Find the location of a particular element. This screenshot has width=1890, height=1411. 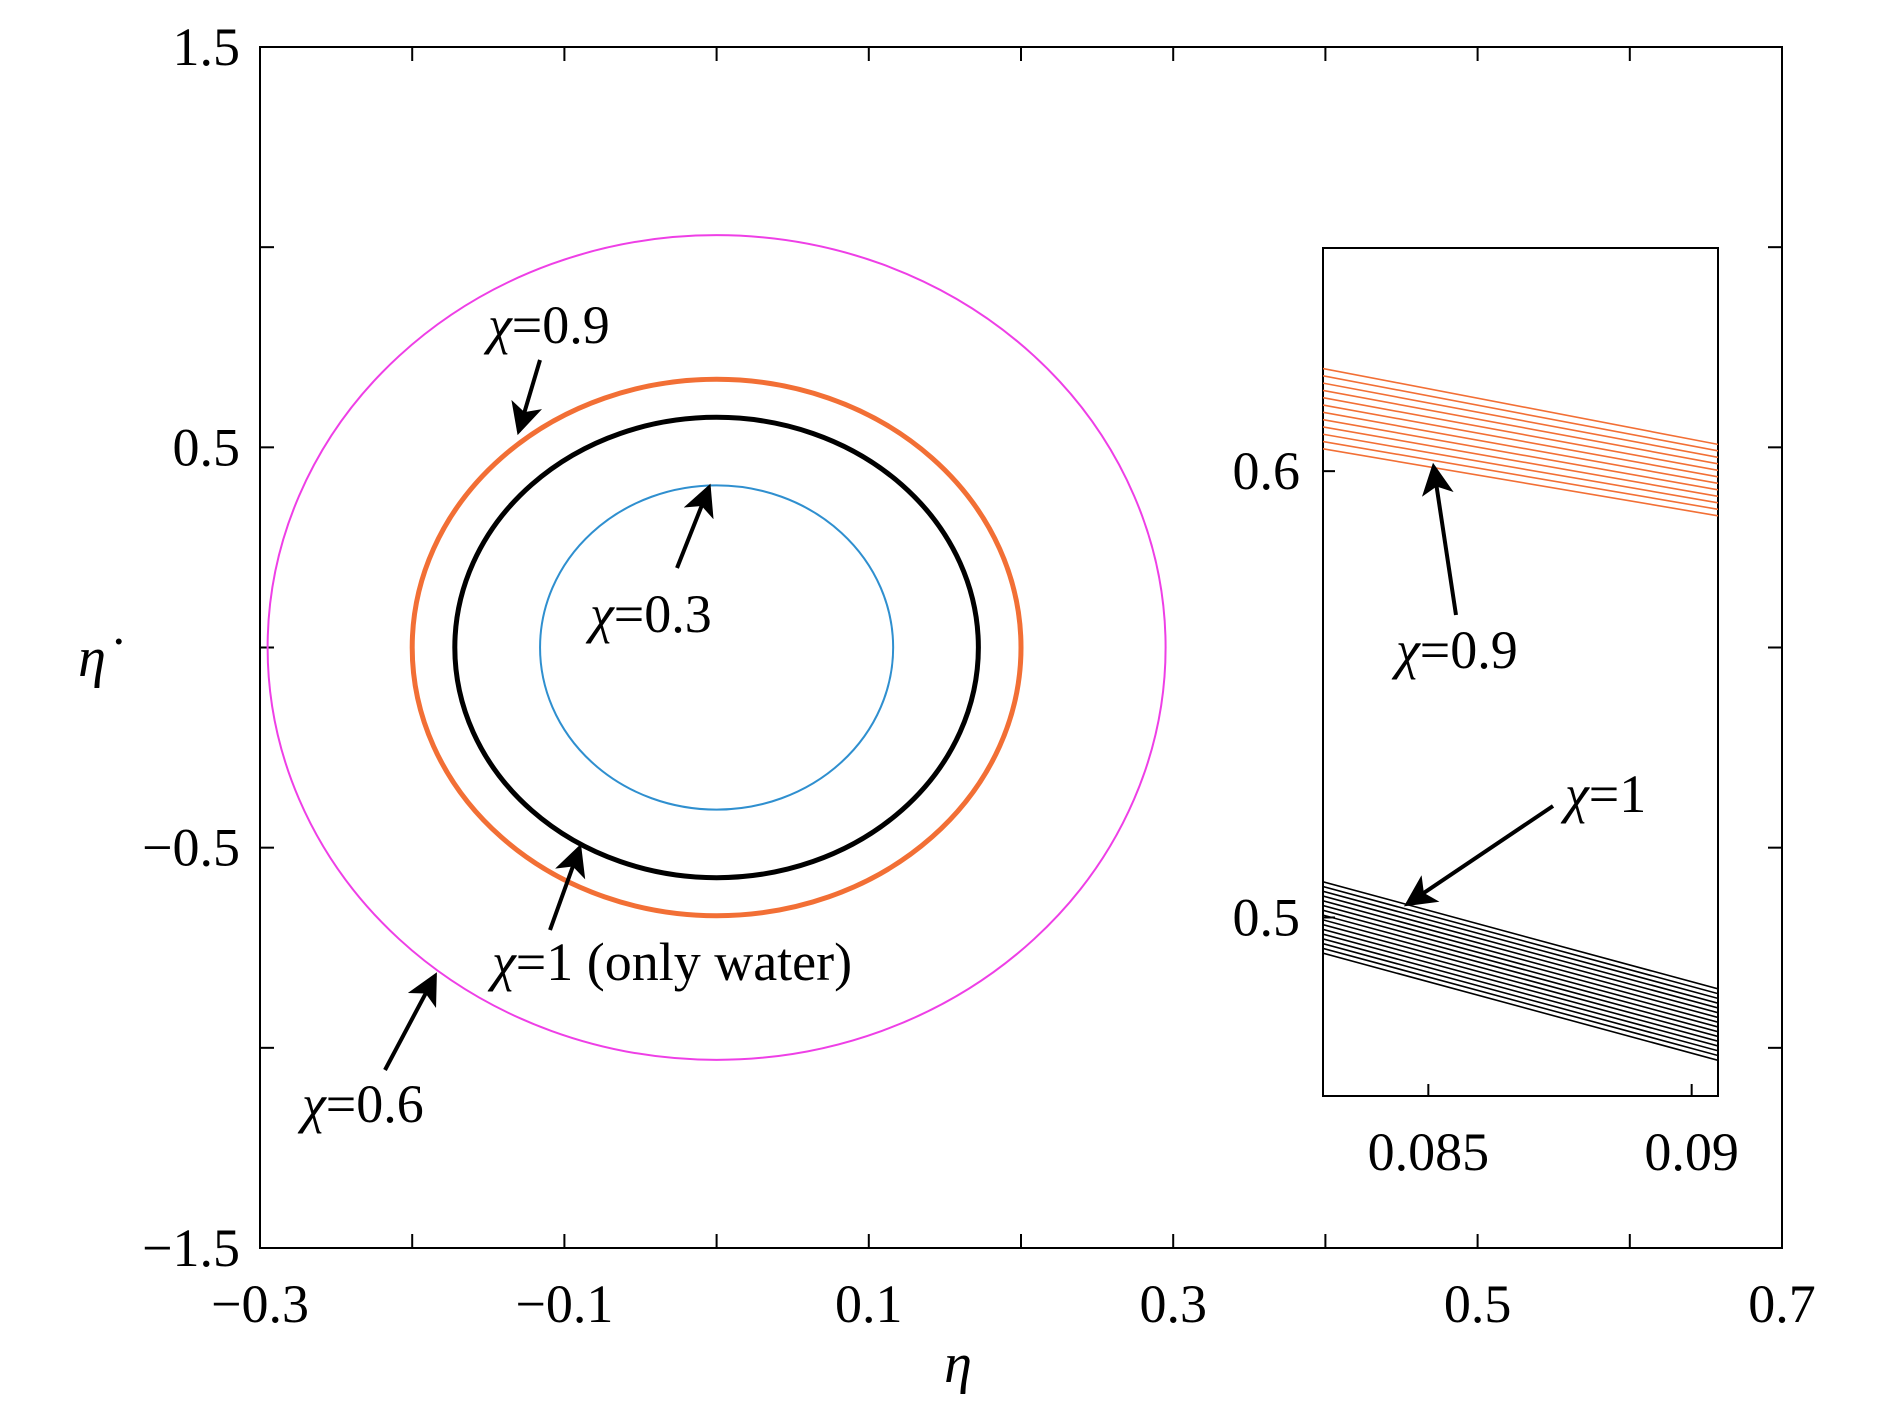

x-tick-label: 0.7 is located at coordinates (1782, 1304).